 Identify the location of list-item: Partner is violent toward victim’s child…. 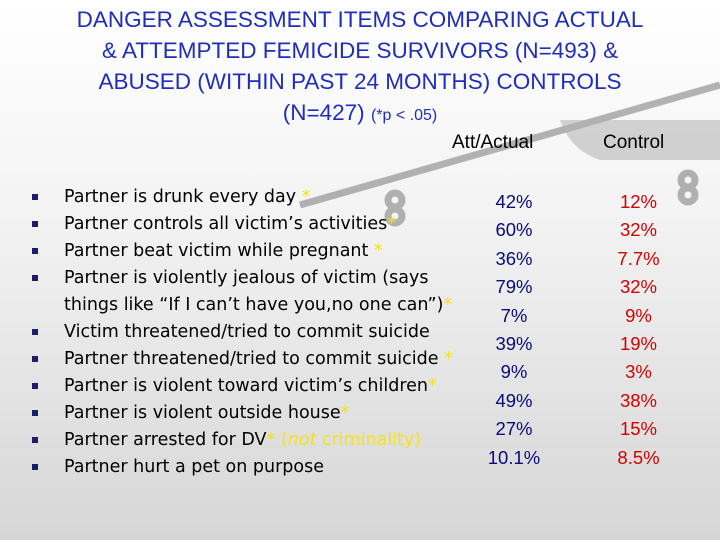
(240, 386).